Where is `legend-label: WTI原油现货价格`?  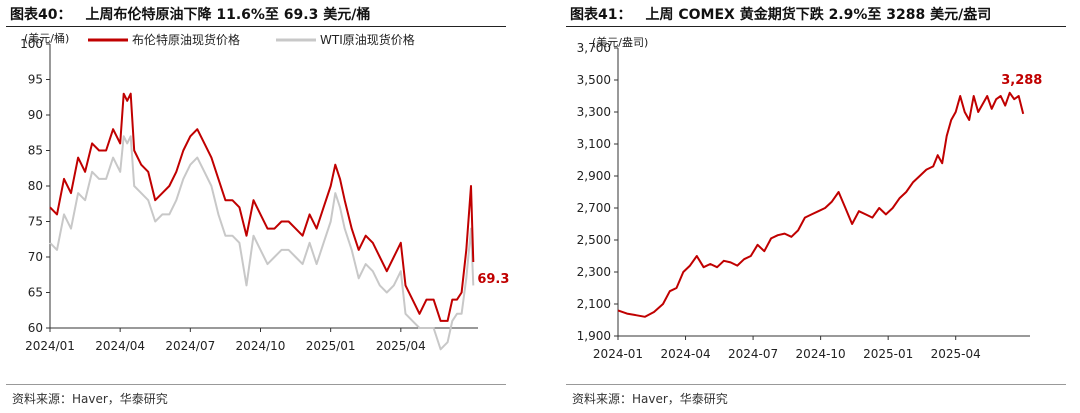 legend-label: WTI原油现货价格 is located at coordinates (367, 39).